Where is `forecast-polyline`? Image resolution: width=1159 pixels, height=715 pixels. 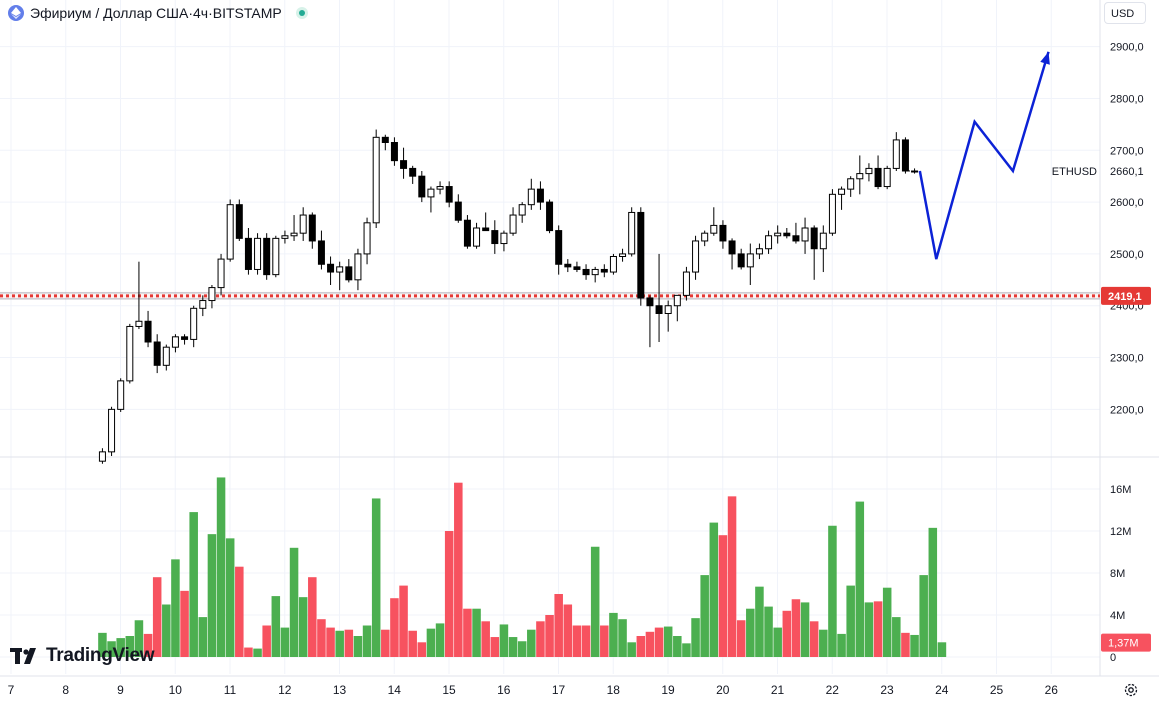 forecast-polyline is located at coordinates (984, 155).